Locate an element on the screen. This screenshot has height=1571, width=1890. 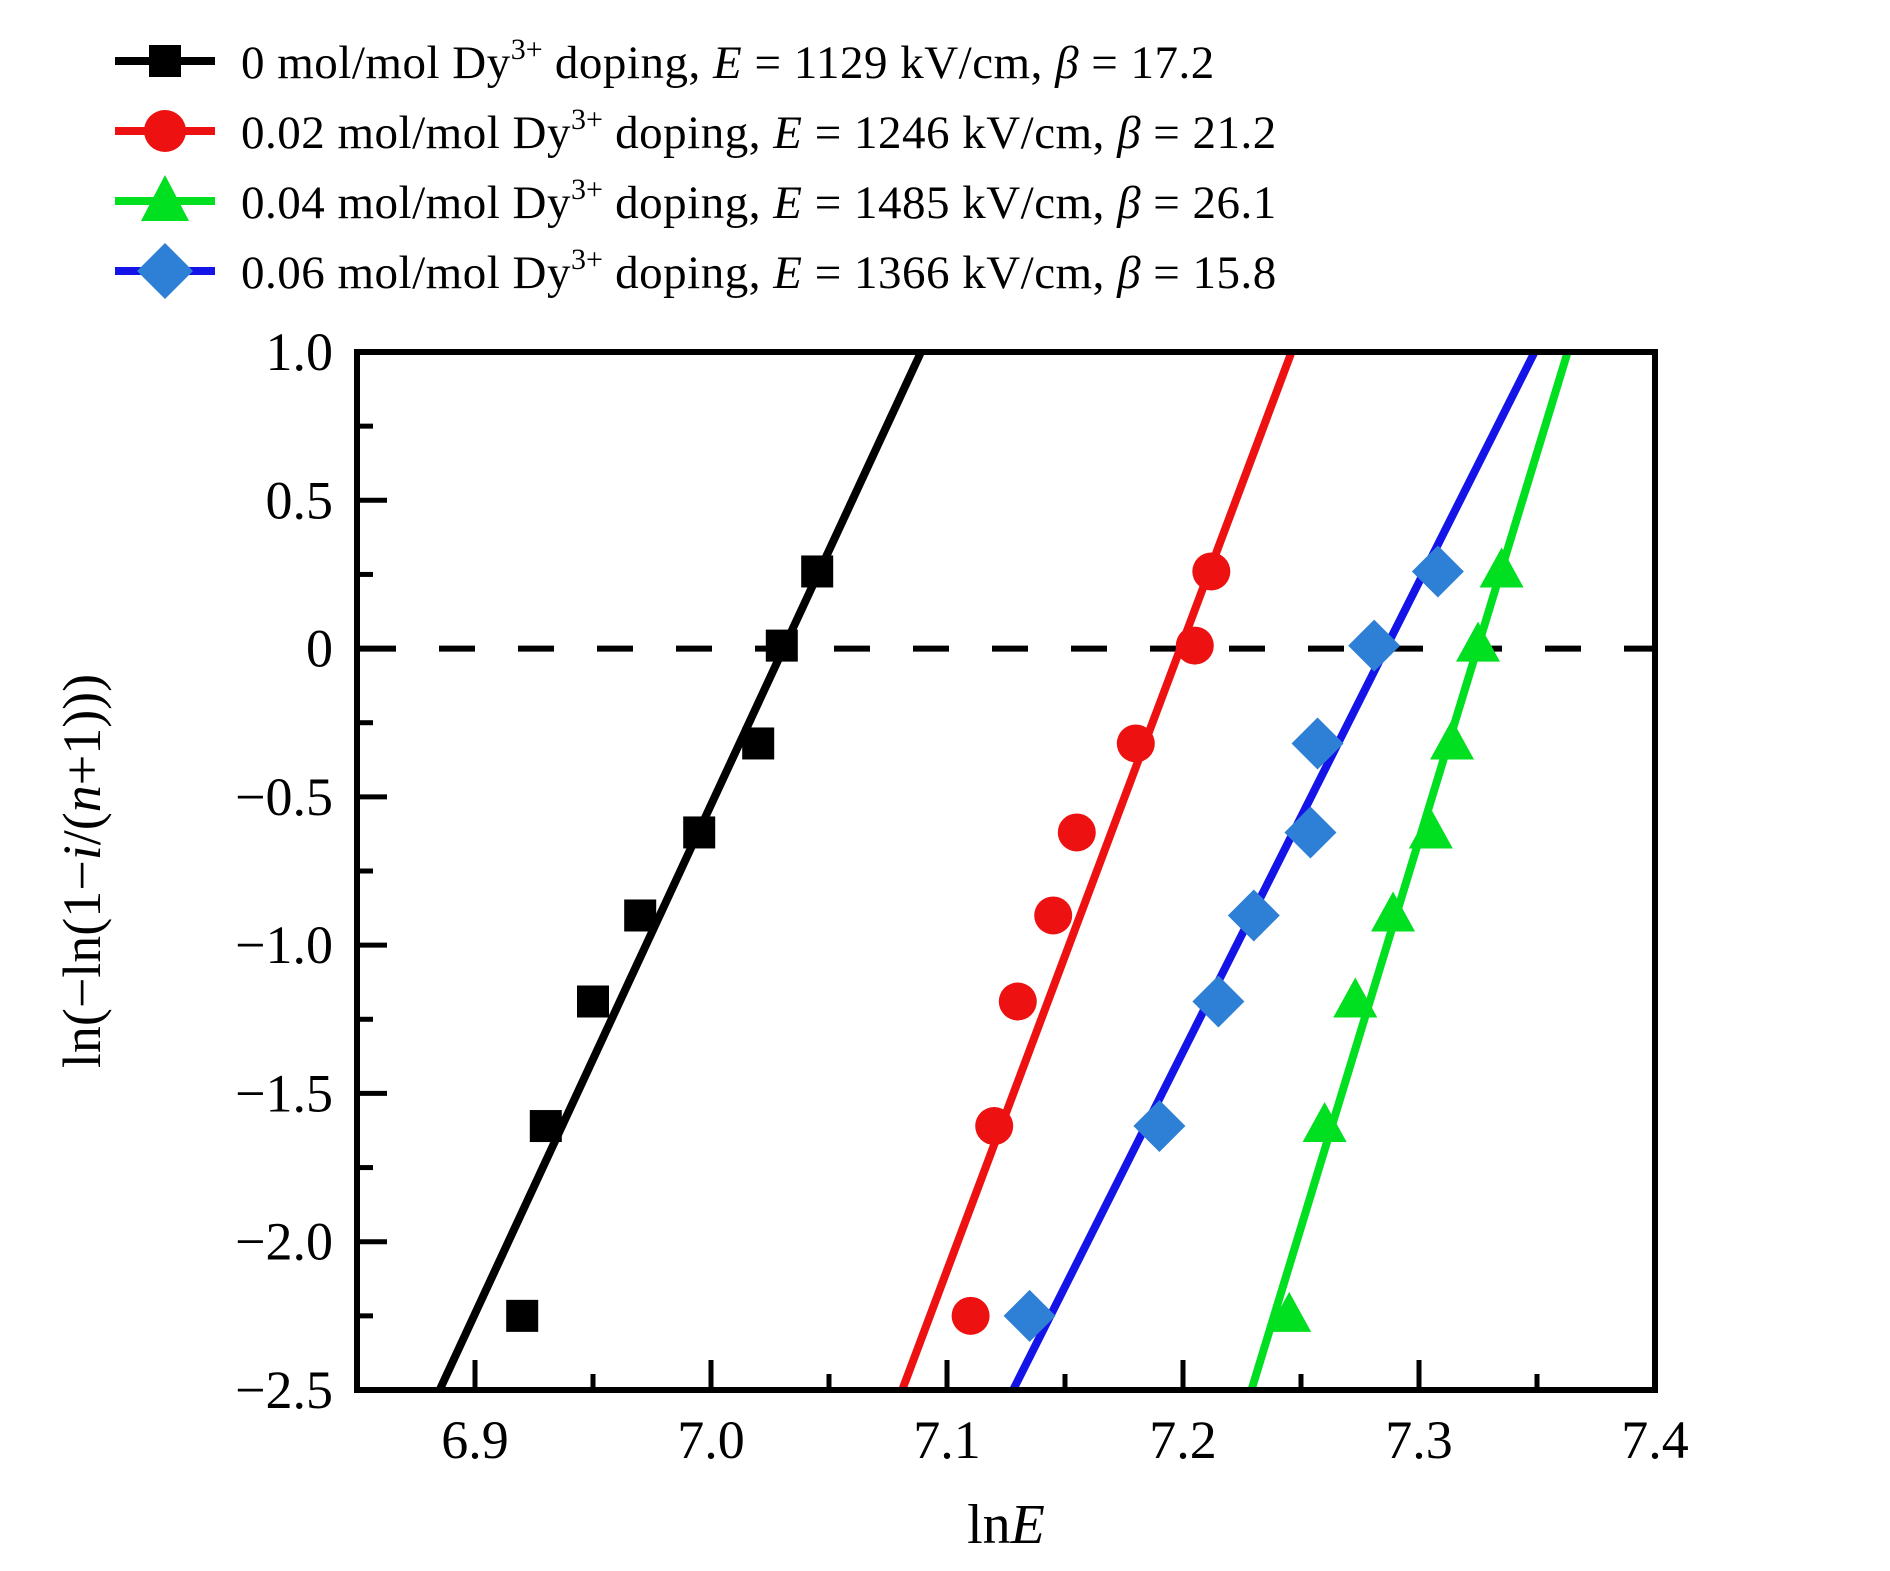
x-tick-label: 7.1 is located at coordinates (947, 1440).